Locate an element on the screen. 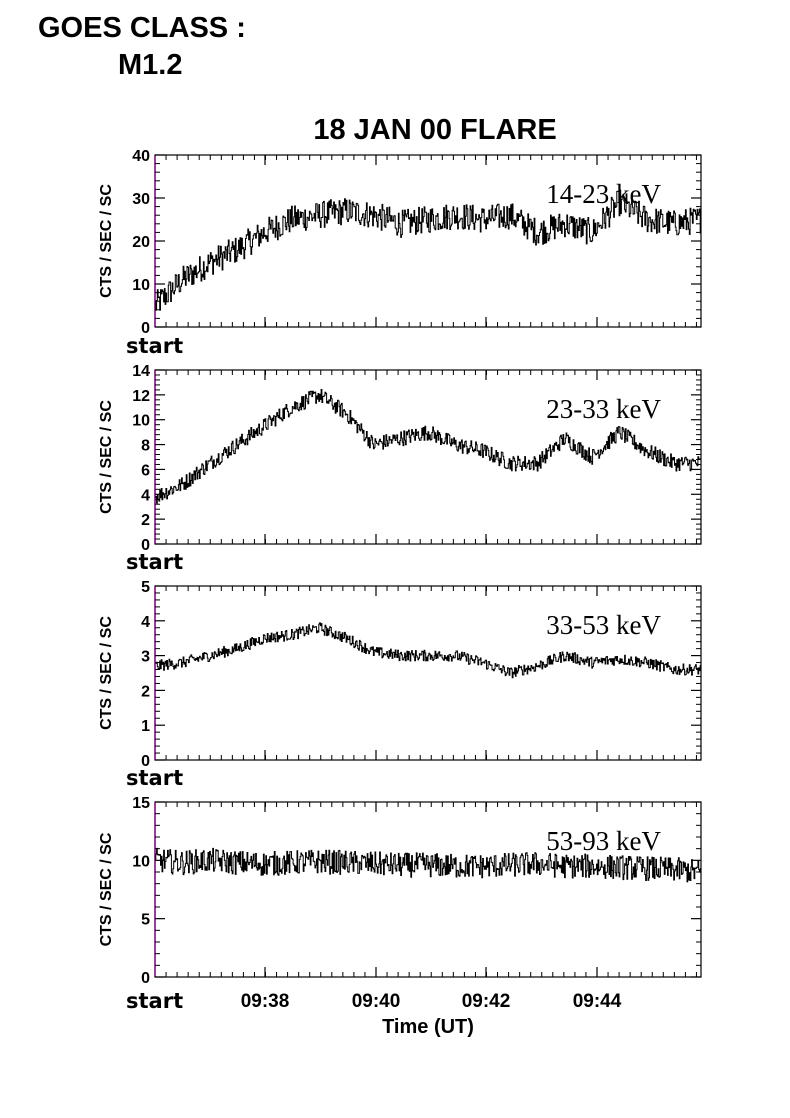  x-tick-label: 09:42 is located at coordinates (486, 1001).